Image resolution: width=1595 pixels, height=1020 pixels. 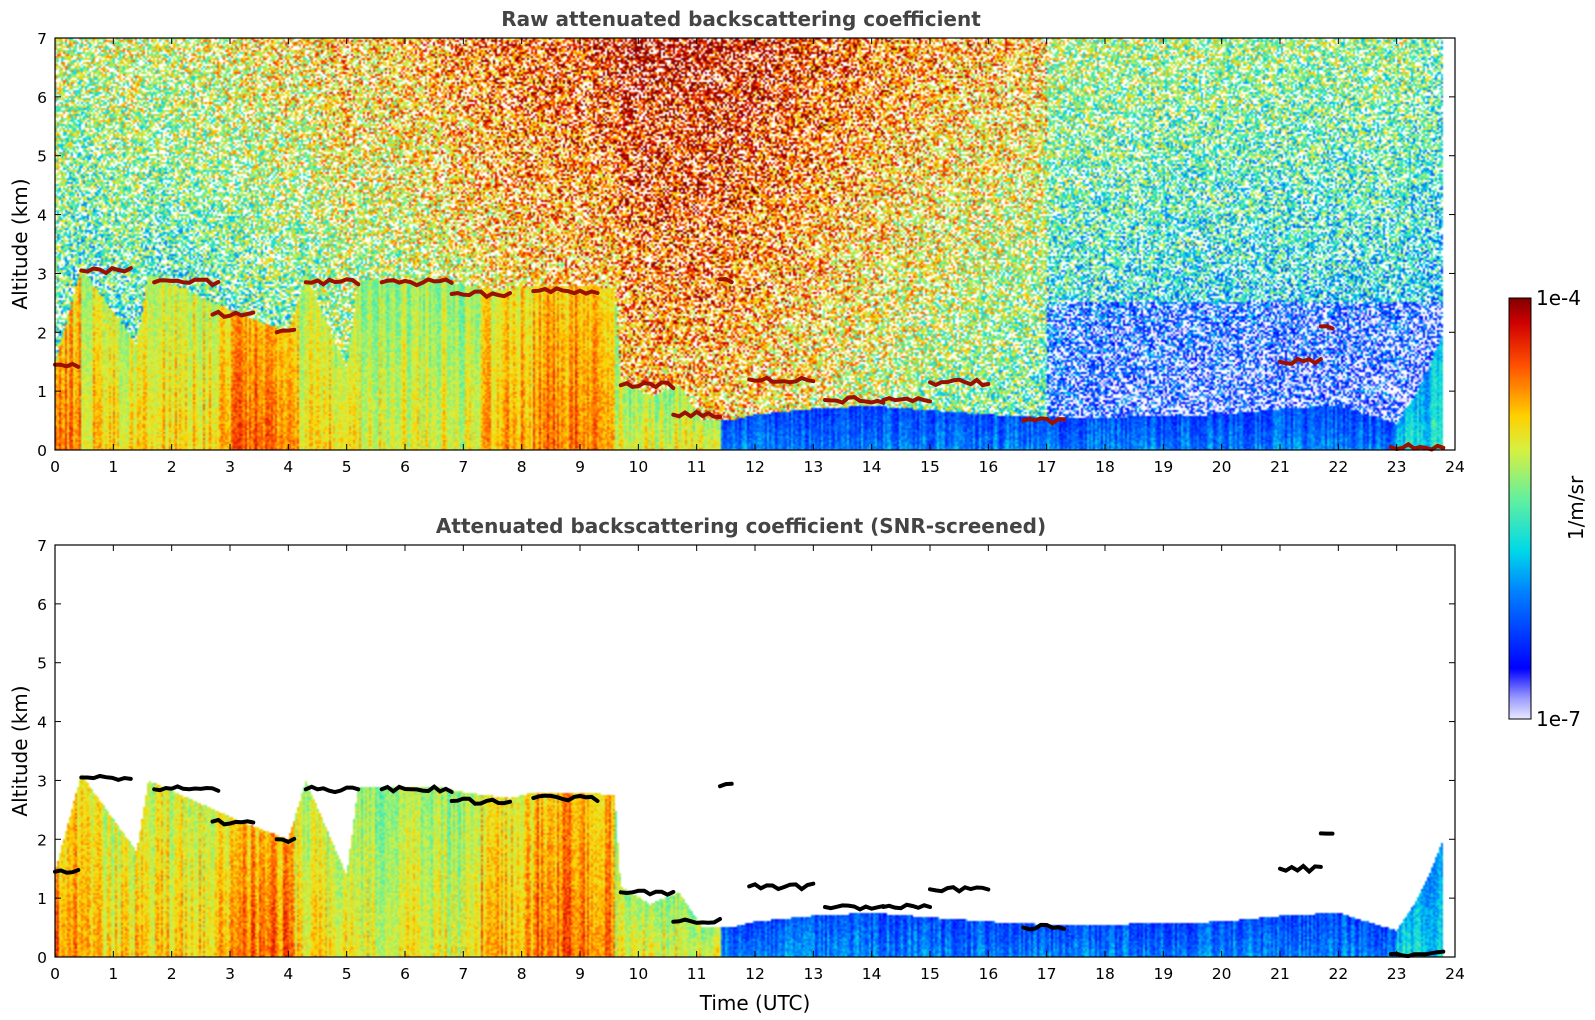 I want to click on x-tick-label: 10, so click(x=638, y=467).